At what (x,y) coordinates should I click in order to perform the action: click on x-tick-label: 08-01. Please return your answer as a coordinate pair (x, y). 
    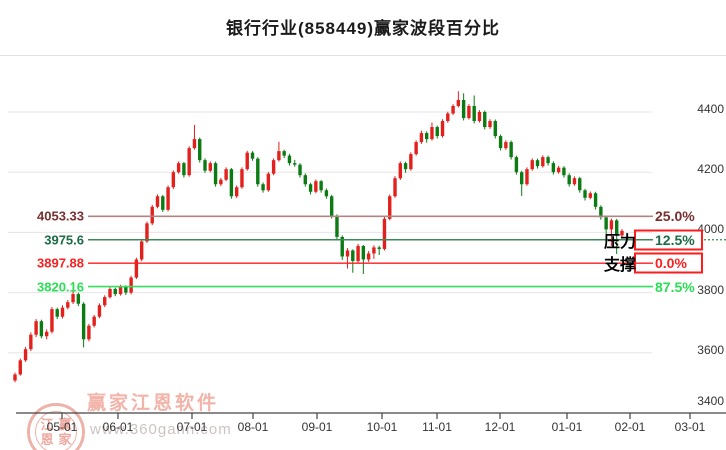
    Looking at the image, I should click on (253, 427).